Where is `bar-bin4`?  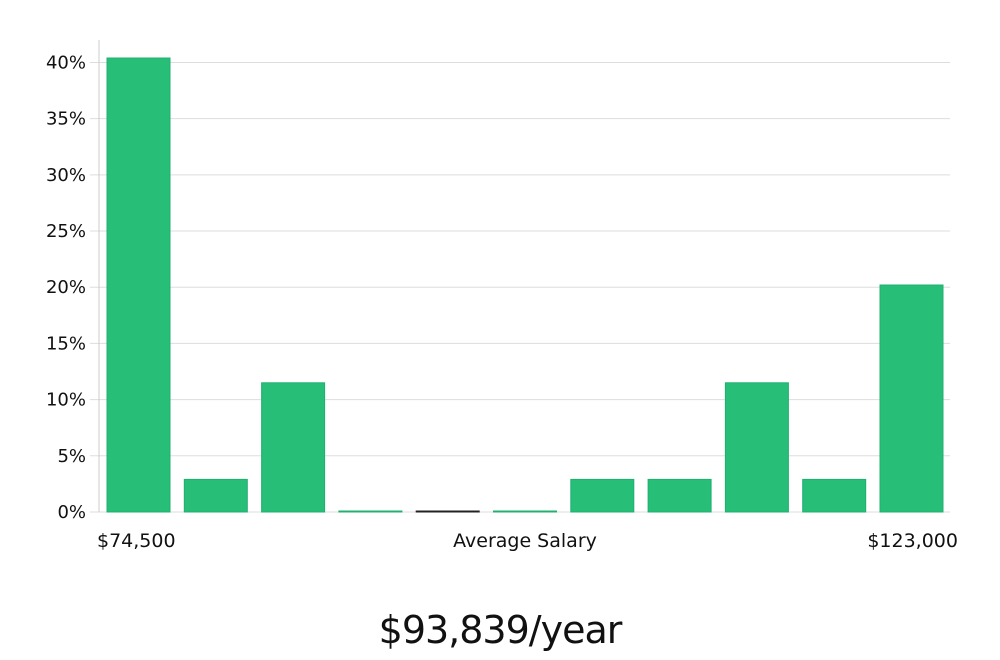
bar-bin4 is located at coordinates (370, 511).